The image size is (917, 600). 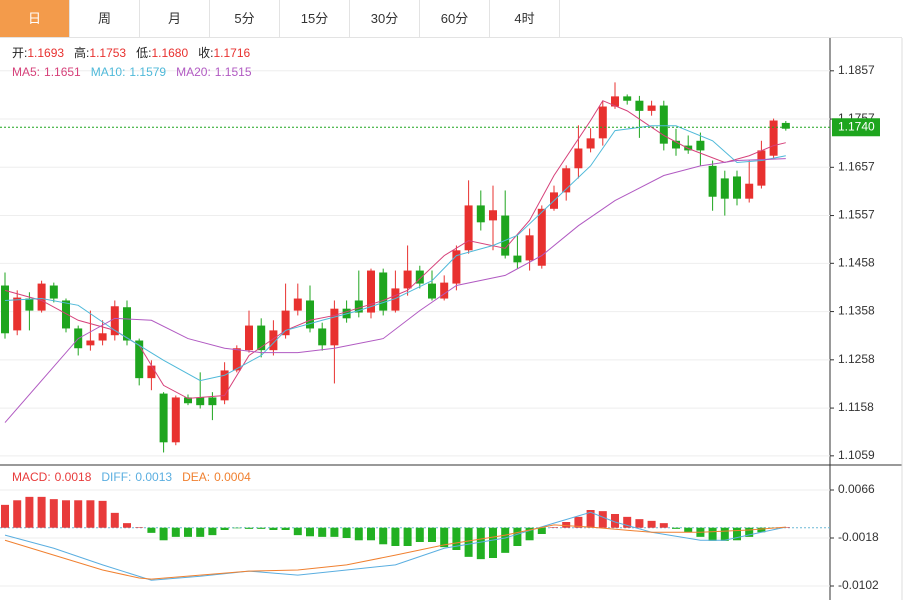 I want to click on y-tick-label: 1.1557, so click(x=856, y=215).